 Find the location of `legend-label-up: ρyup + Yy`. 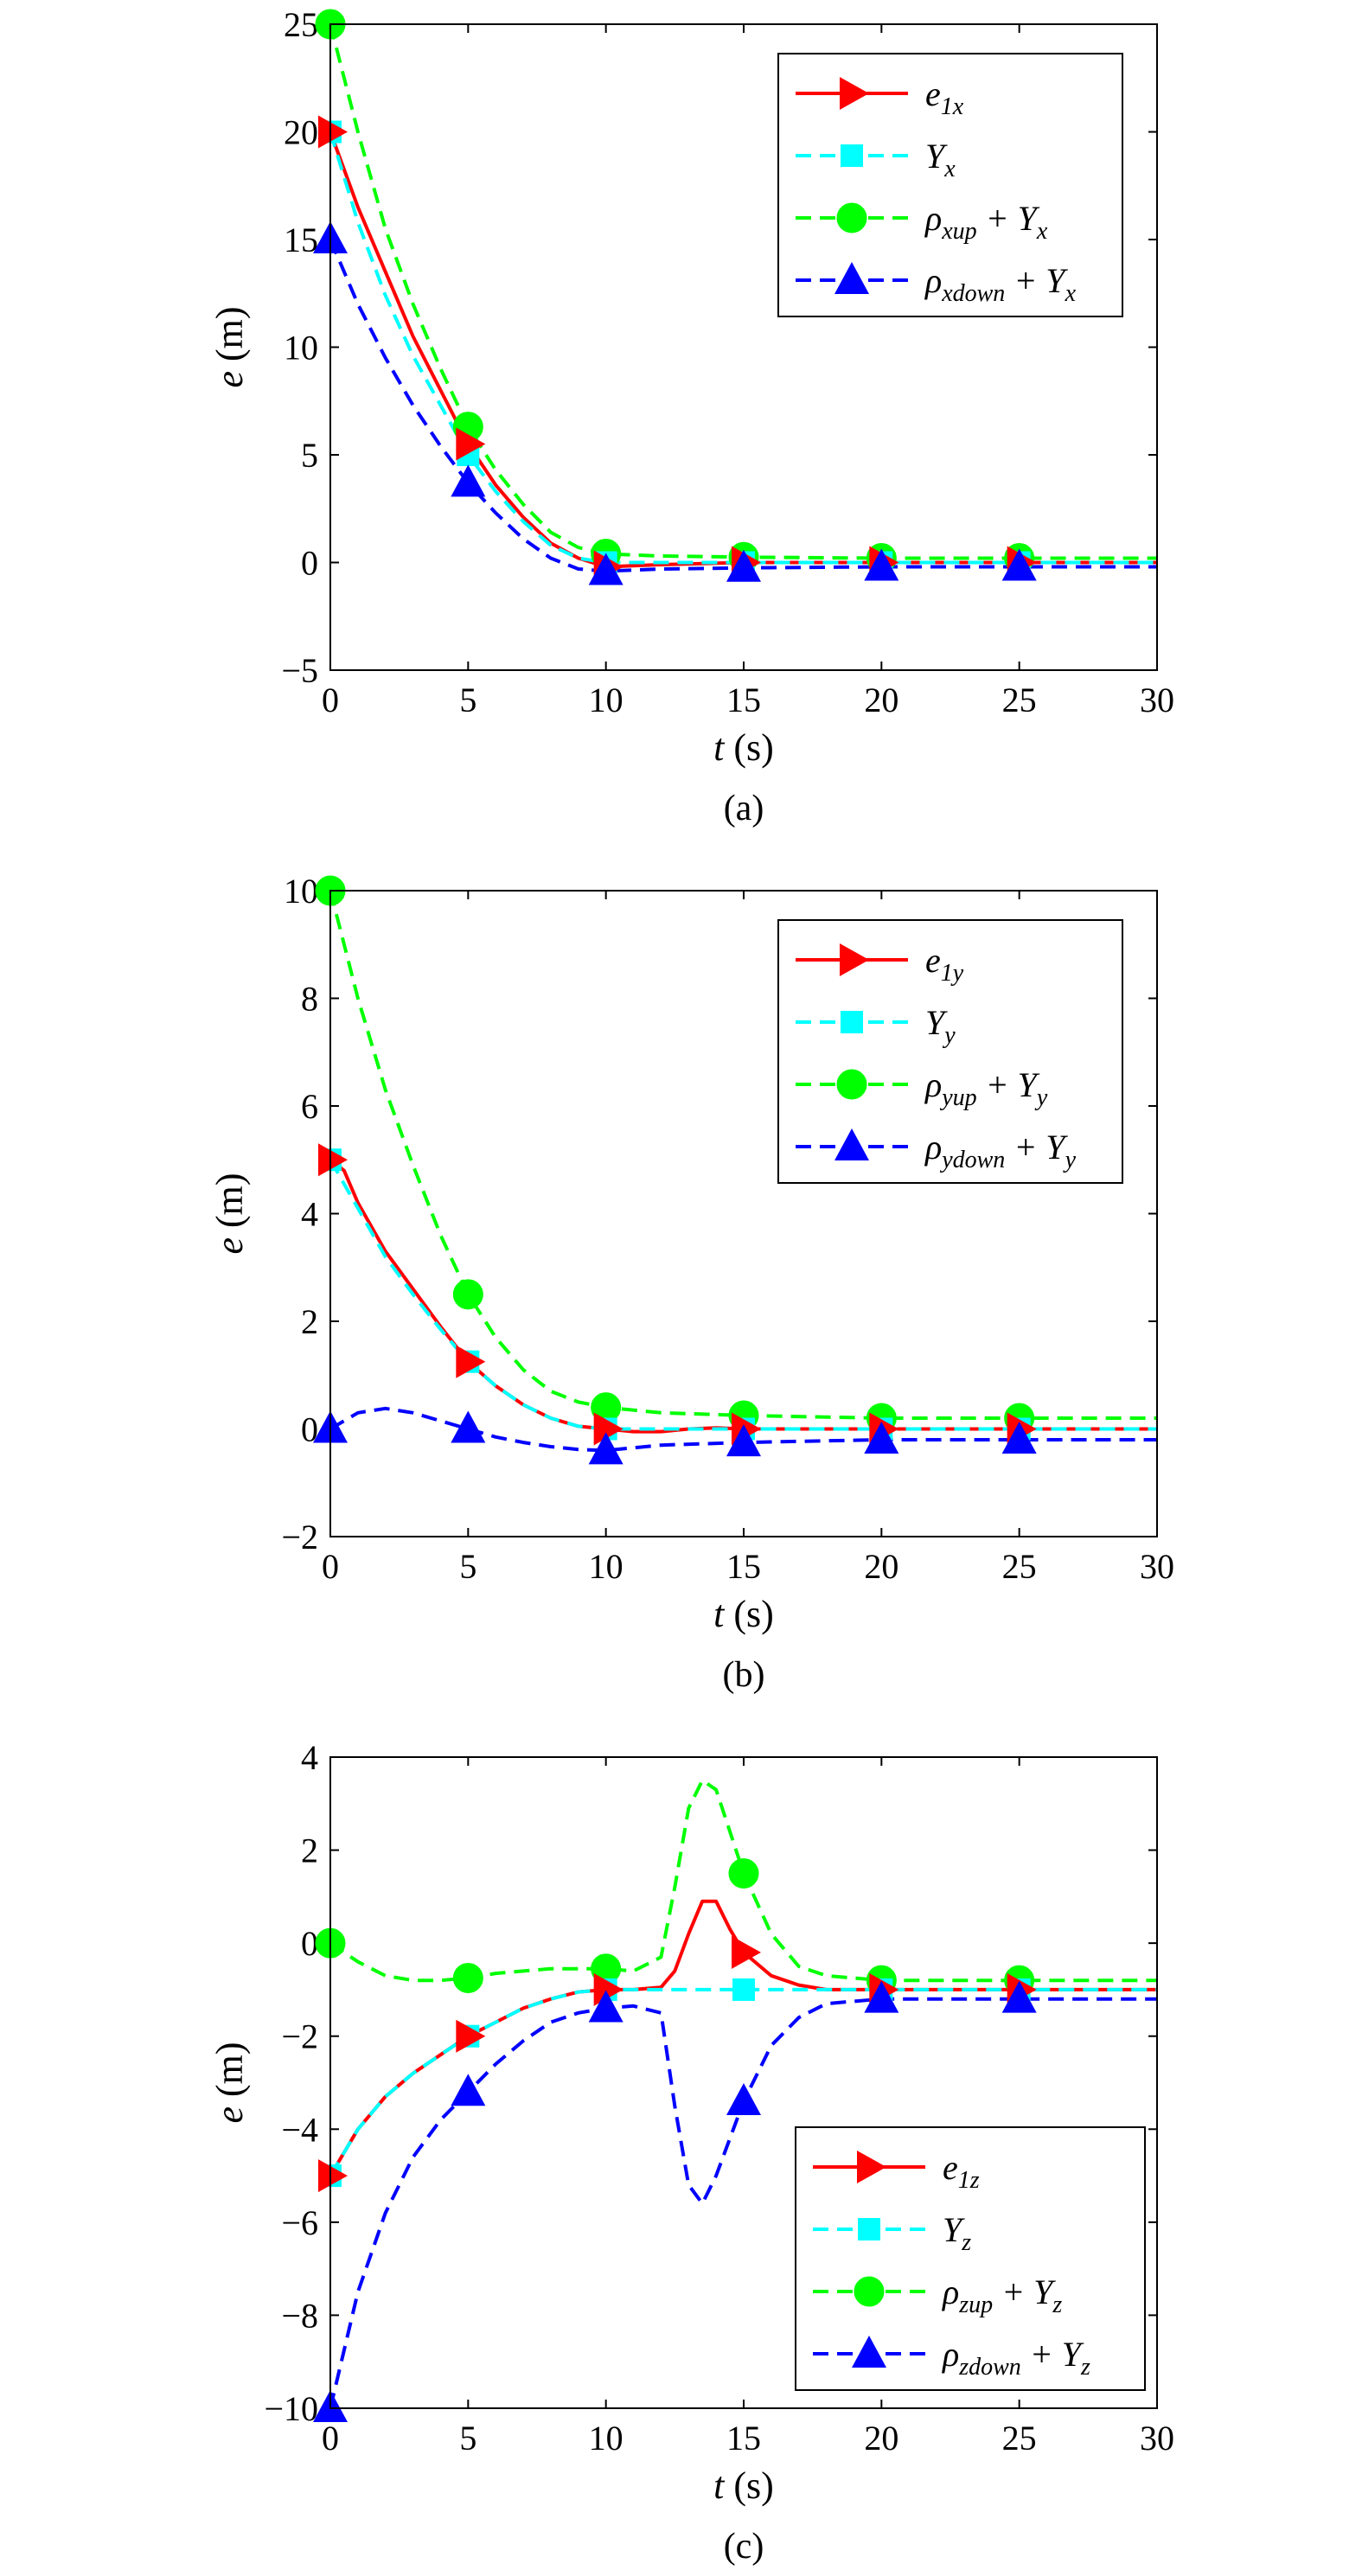

legend-label-up: ρyup + Yy is located at coordinates (986, 1088).